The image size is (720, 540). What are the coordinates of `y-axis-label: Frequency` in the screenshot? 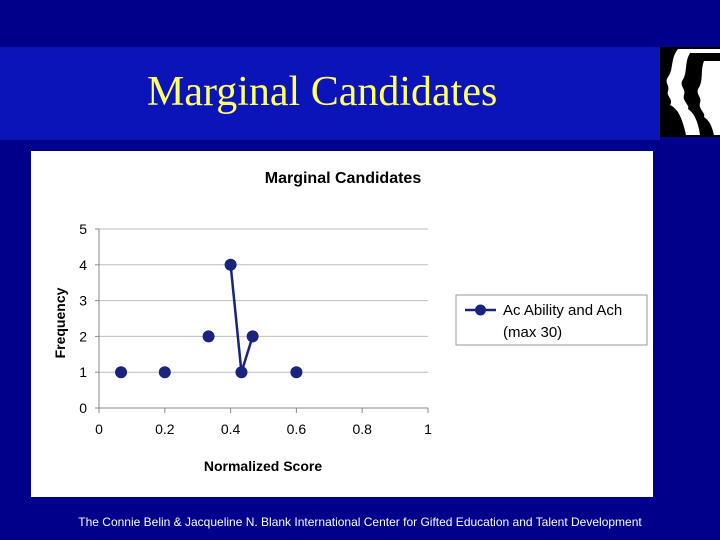 It's located at (60, 322).